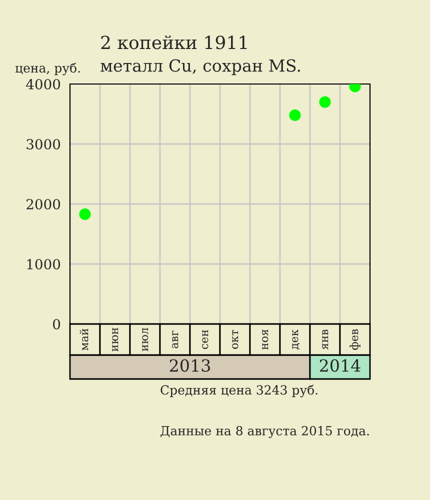 The image size is (430, 500). What do you see at coordinates (200, 67) in the screenshot?
I see `chart-subtitle: металл Cu, сохран MS.` at bounding box center [200, 67].